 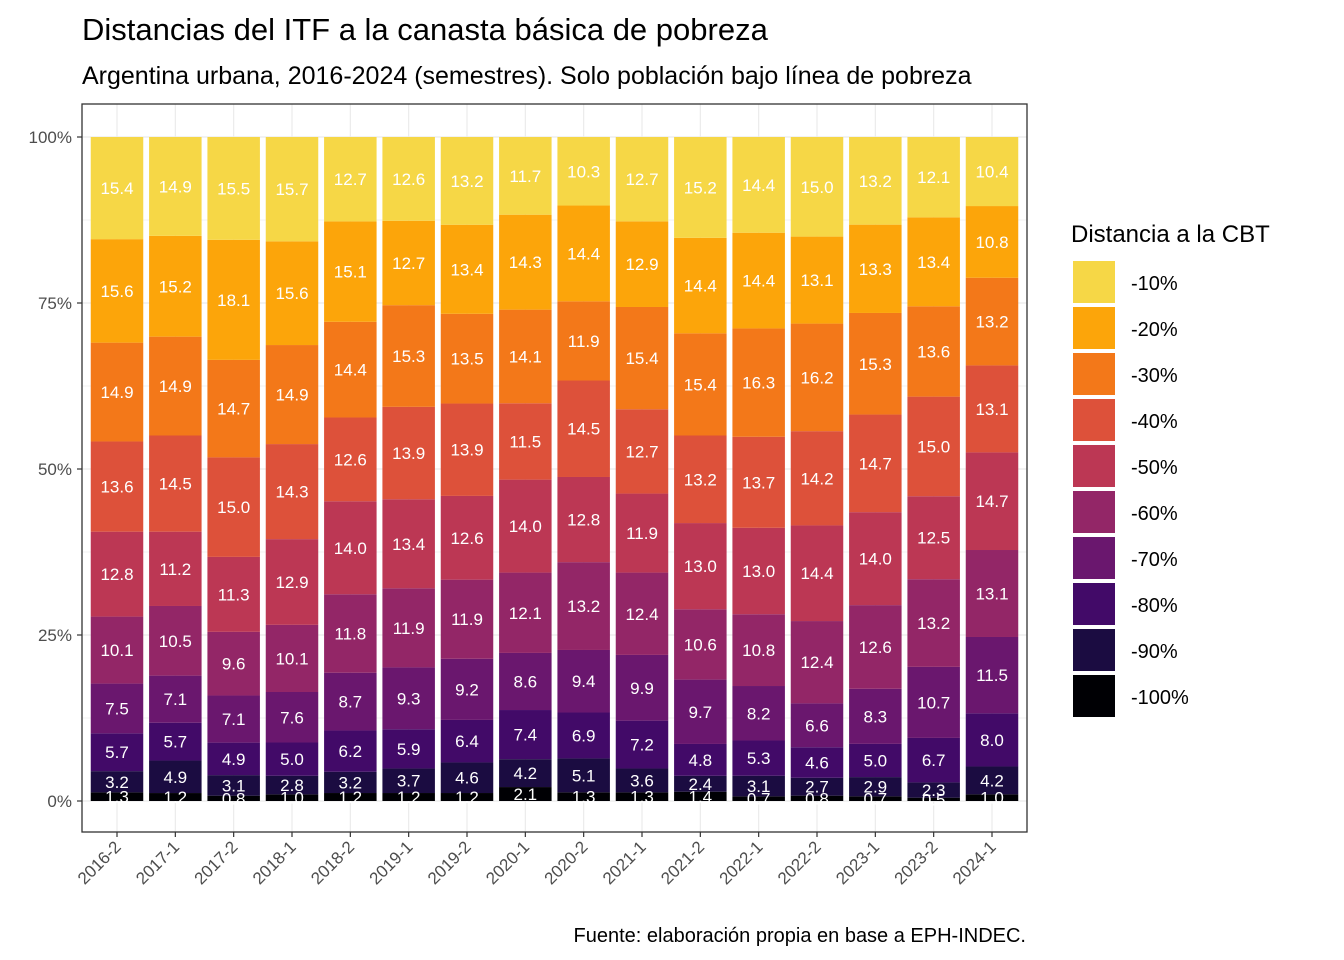 What do you see at coordinates (642, 688) in the screenshot?
I see `segment-data-label: 9.9` at bounding box center [642, 688].